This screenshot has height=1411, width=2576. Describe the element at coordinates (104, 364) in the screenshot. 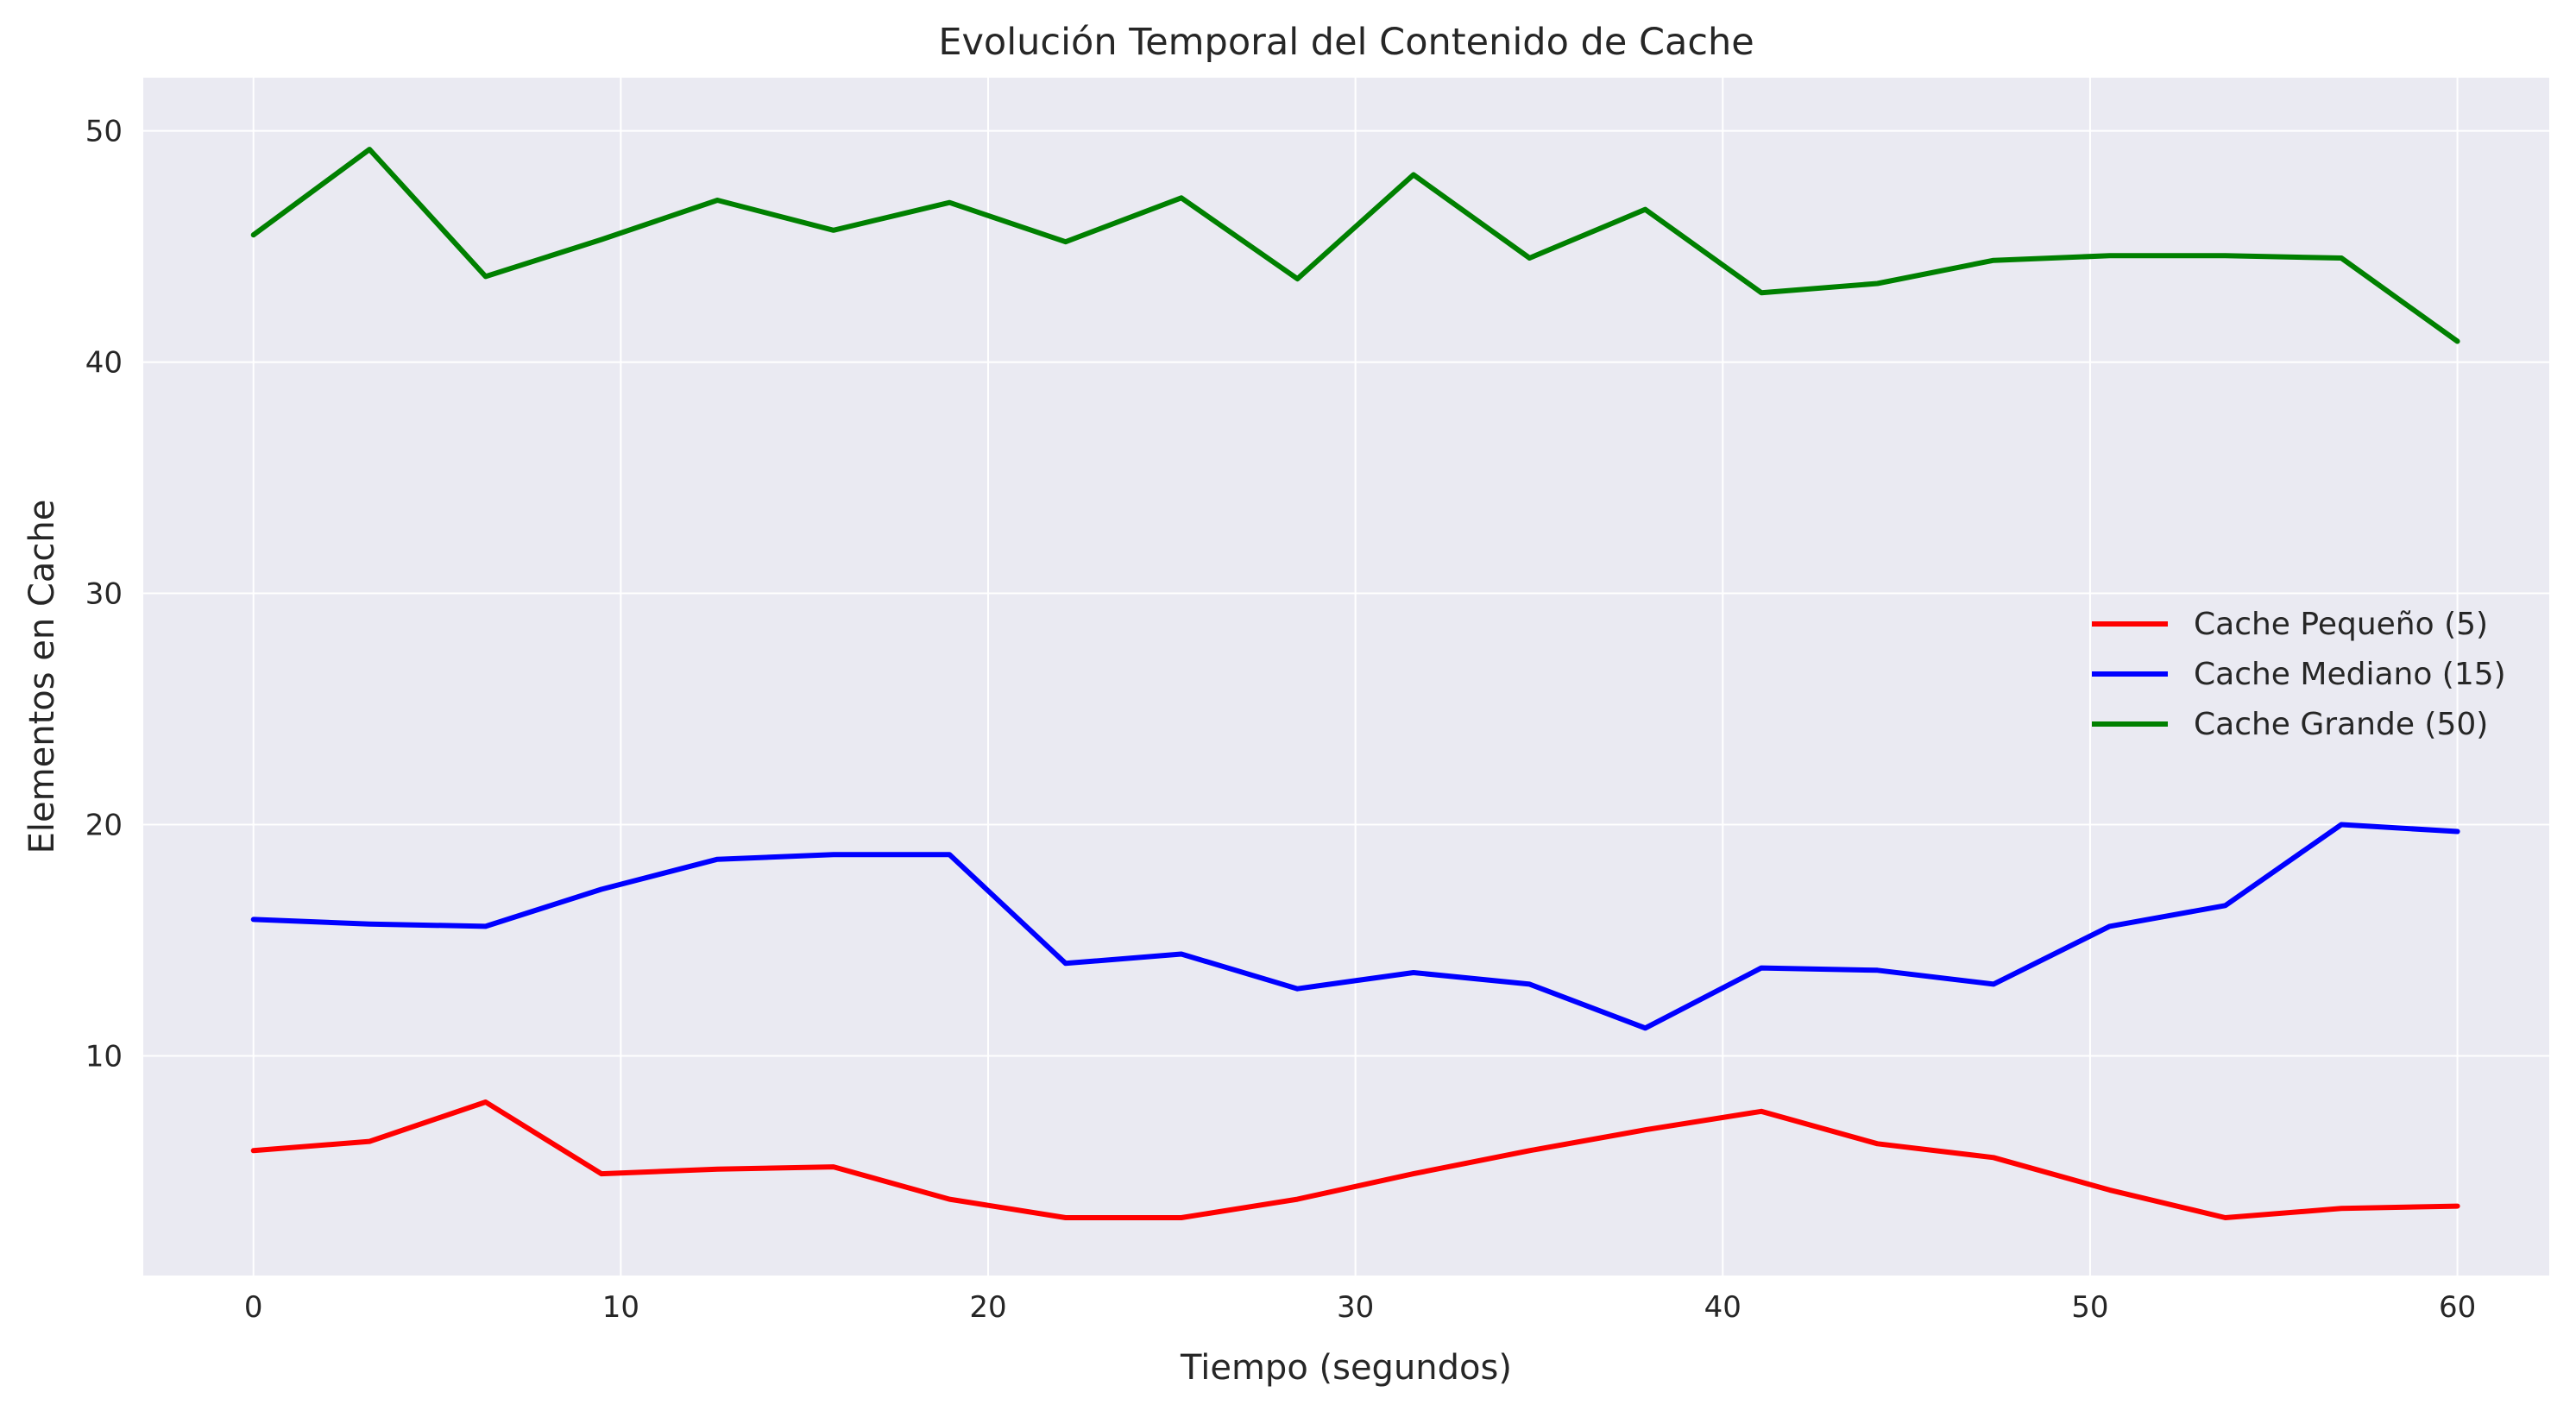

I see `y-tick-label: 40` at that location.